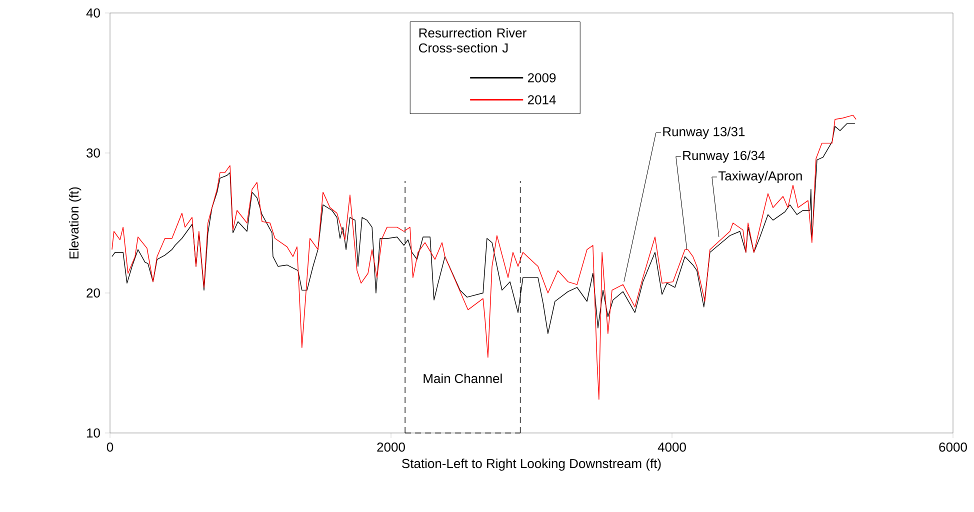 This screenshot has height=512, width=974. I want to click on x-tick-label: 2000, so click(391, 447).